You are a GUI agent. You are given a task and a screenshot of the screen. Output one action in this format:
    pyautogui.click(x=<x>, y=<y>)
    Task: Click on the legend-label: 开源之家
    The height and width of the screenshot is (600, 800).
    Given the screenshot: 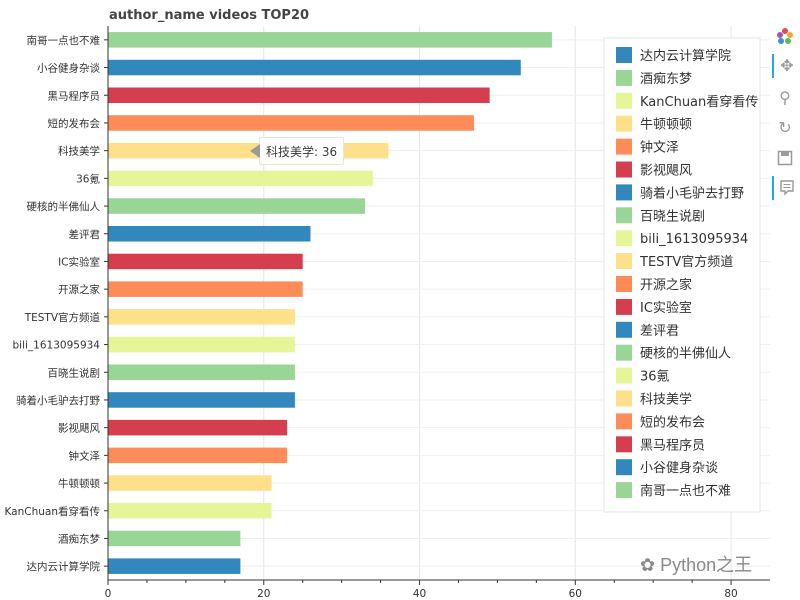 What is the action you would take?
    pyautogui.click(x=666, y=285)
    